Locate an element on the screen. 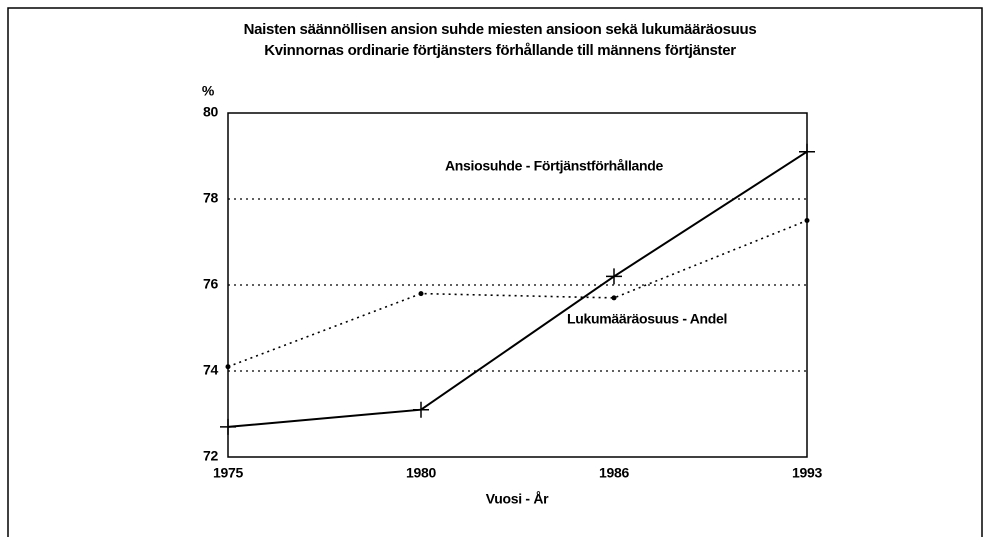 The width and height of the screenshot is (990, 537). x-tick-label: 1993 is located at coordinates (807, 473).